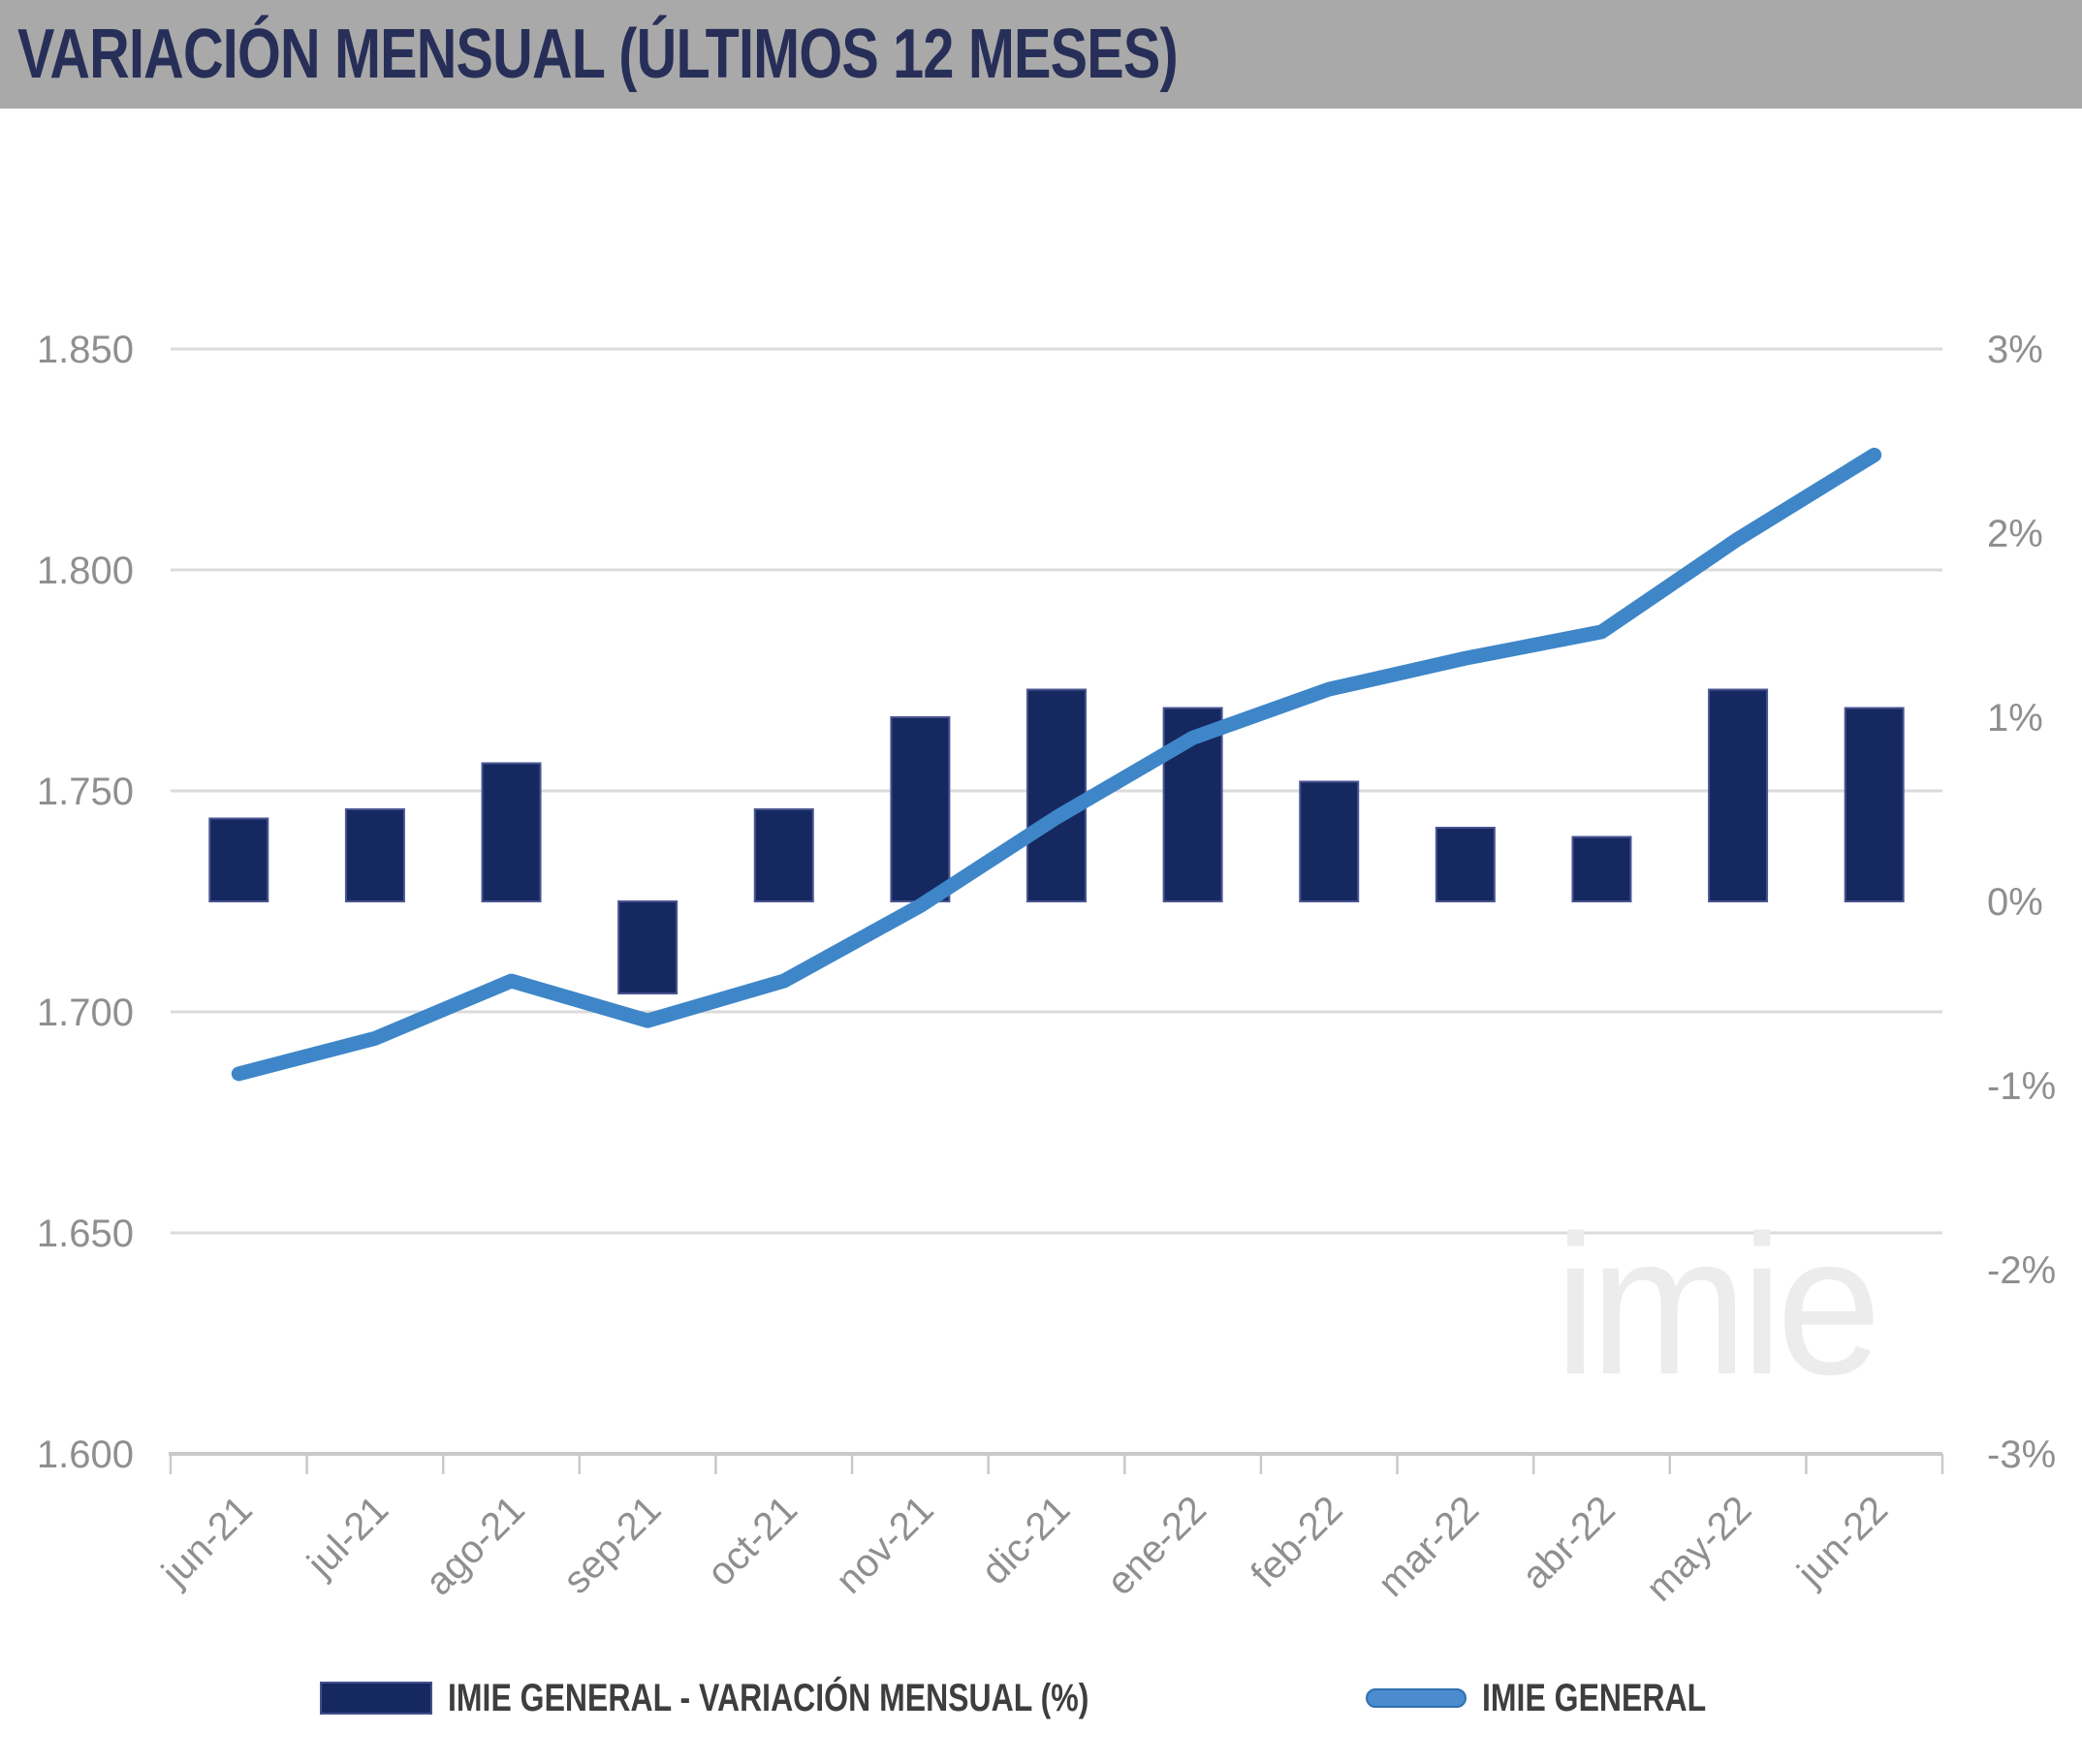  What do you see at coordinates (598, 55) in the screenshot?
I see `page-title-text: VARIACIÓN MENSUAL (ÚLTIMOS 12 MESES)` at bounding box center [598, 55].